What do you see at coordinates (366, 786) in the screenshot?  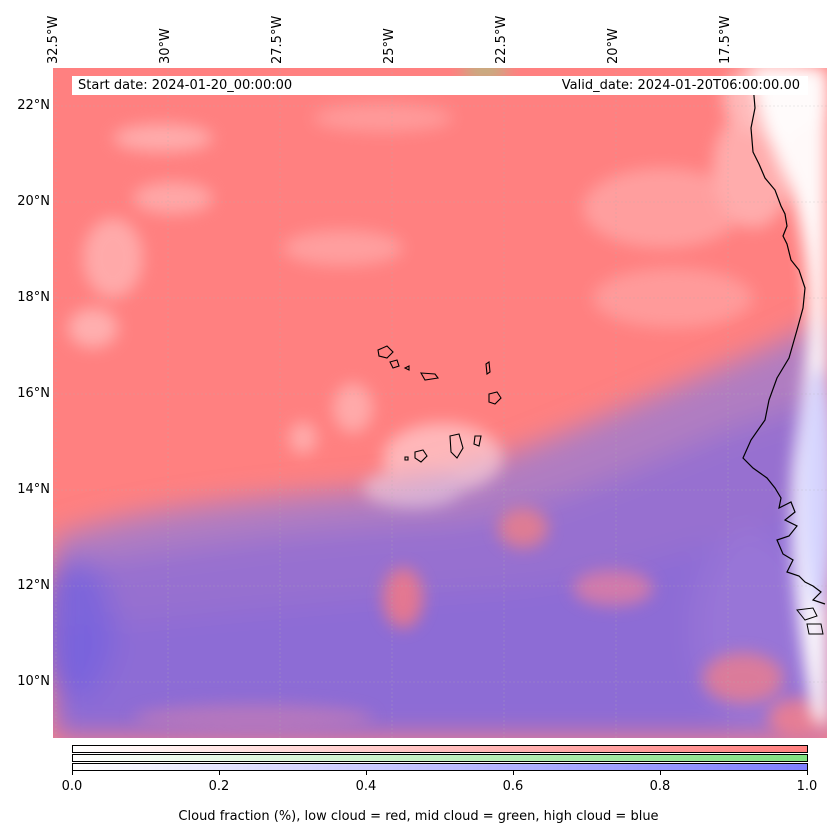 I see `colorbar-tick-0-4: 0.4` at bounding box center [366, 786].